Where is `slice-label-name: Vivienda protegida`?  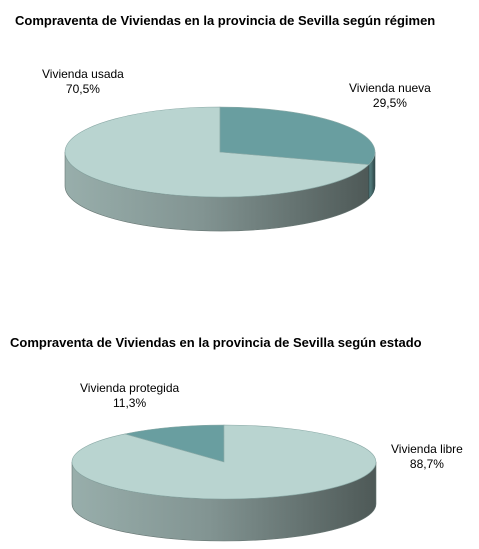
slice-label-name: Vivienda protegida is located at coordinates (130, 388).